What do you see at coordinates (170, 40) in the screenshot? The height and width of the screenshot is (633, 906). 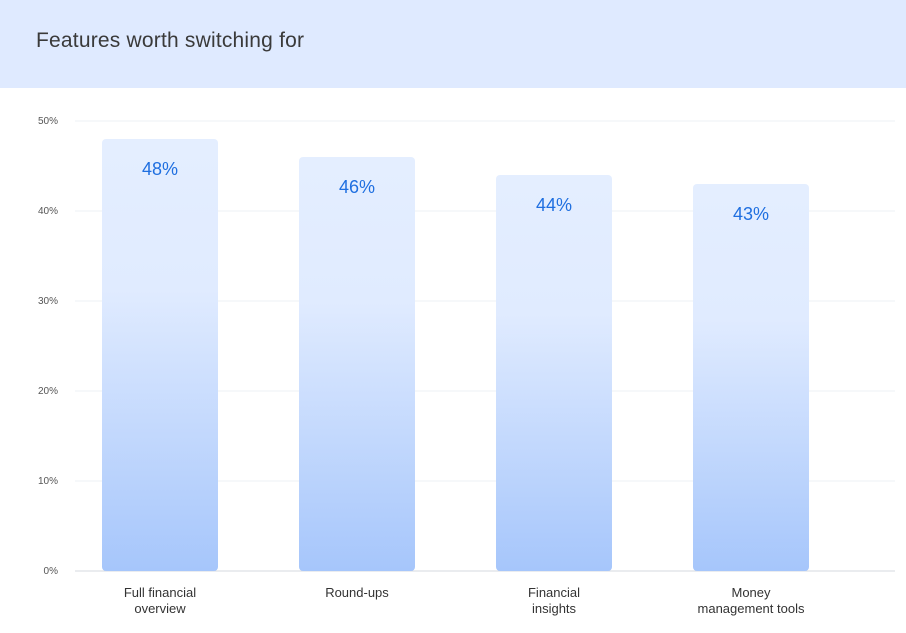 I see `chart-title: Features worth switching for` at bounding box center [170, 40].